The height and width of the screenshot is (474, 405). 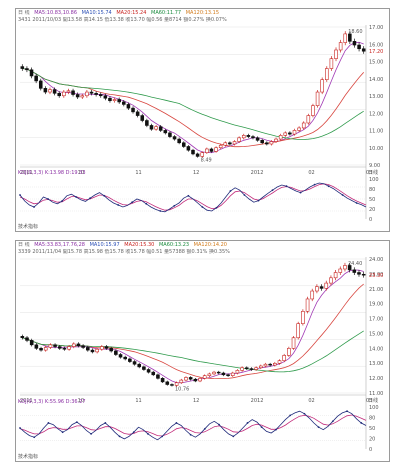 I want to click on kdj-k-line, so click(x=193, y=425).